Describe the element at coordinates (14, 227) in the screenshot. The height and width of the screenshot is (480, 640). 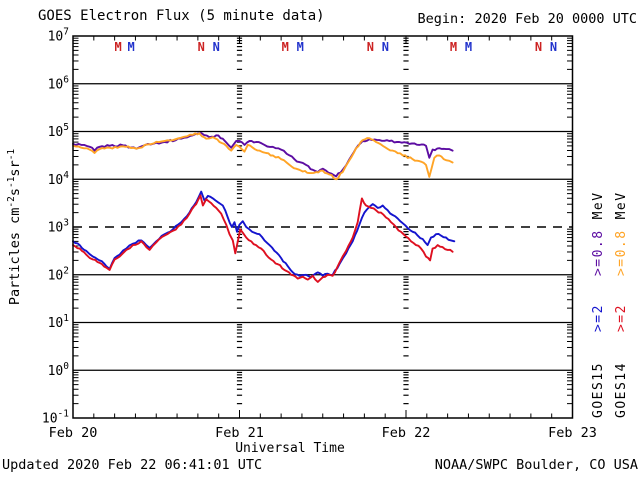
I see `y-axis-title: Particles cm-2s-1sr-1` at that location.